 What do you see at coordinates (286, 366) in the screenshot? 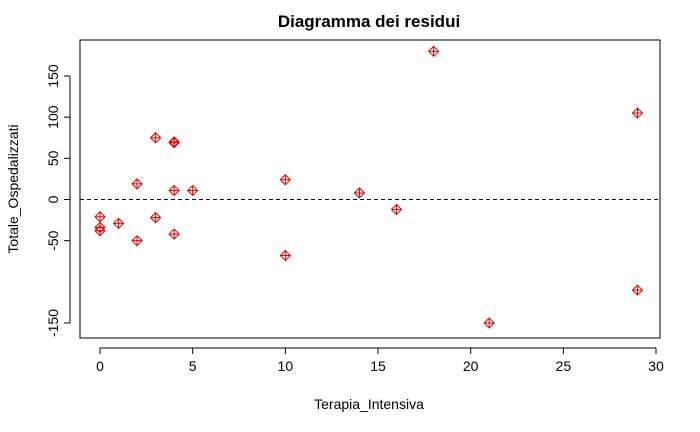
I see `x-tick-label: 10` at bounding box center [286, 366].